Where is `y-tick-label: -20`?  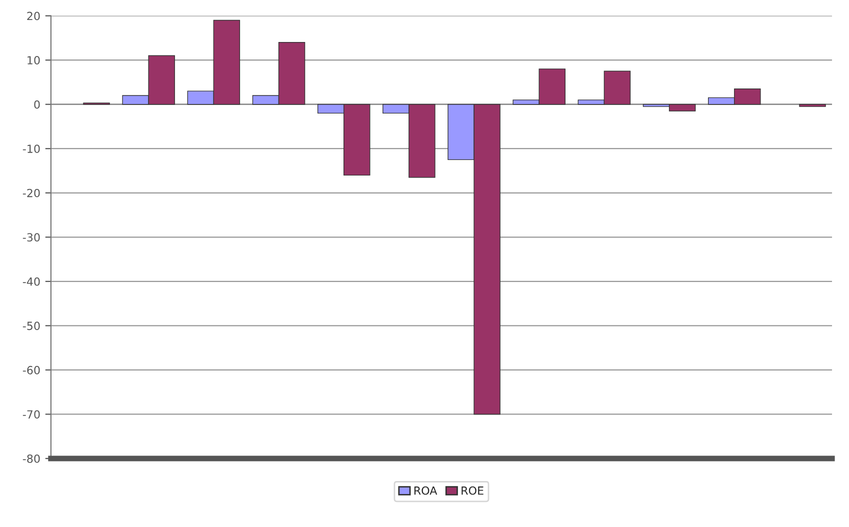 y-tick-label: -20 is located at coordinates (31, 193).